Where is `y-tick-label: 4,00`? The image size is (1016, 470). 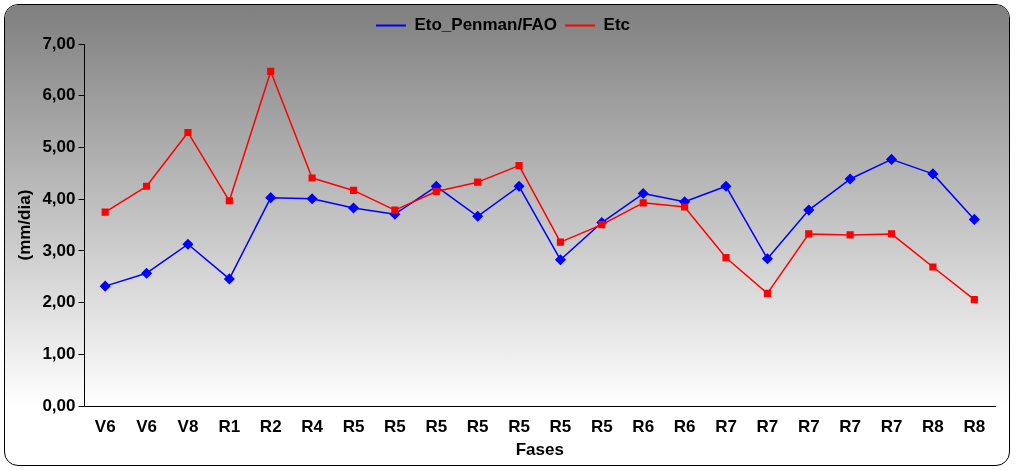 y-tick-label: 4,00 is located at coordinates (59, 198).